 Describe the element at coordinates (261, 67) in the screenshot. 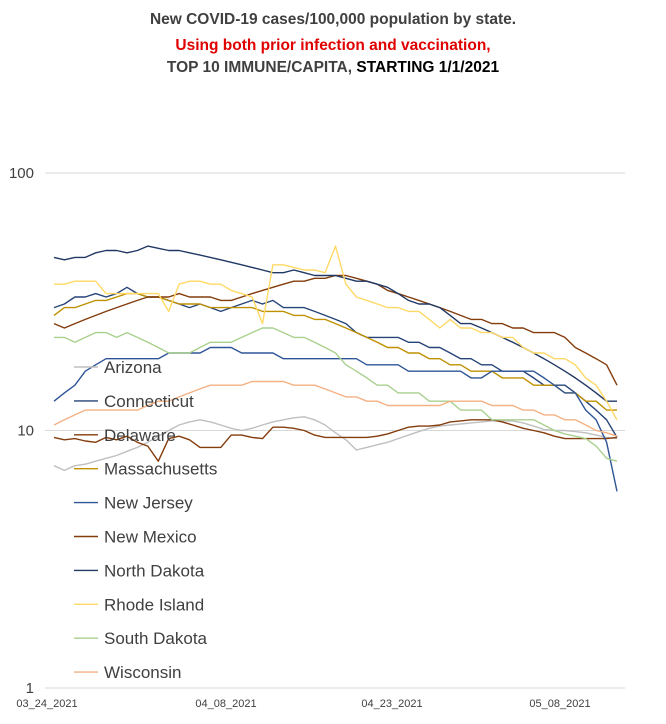

I see `chart-title-line3-part1: TOP 10 IMMUNE/CAPITA,` at that location.